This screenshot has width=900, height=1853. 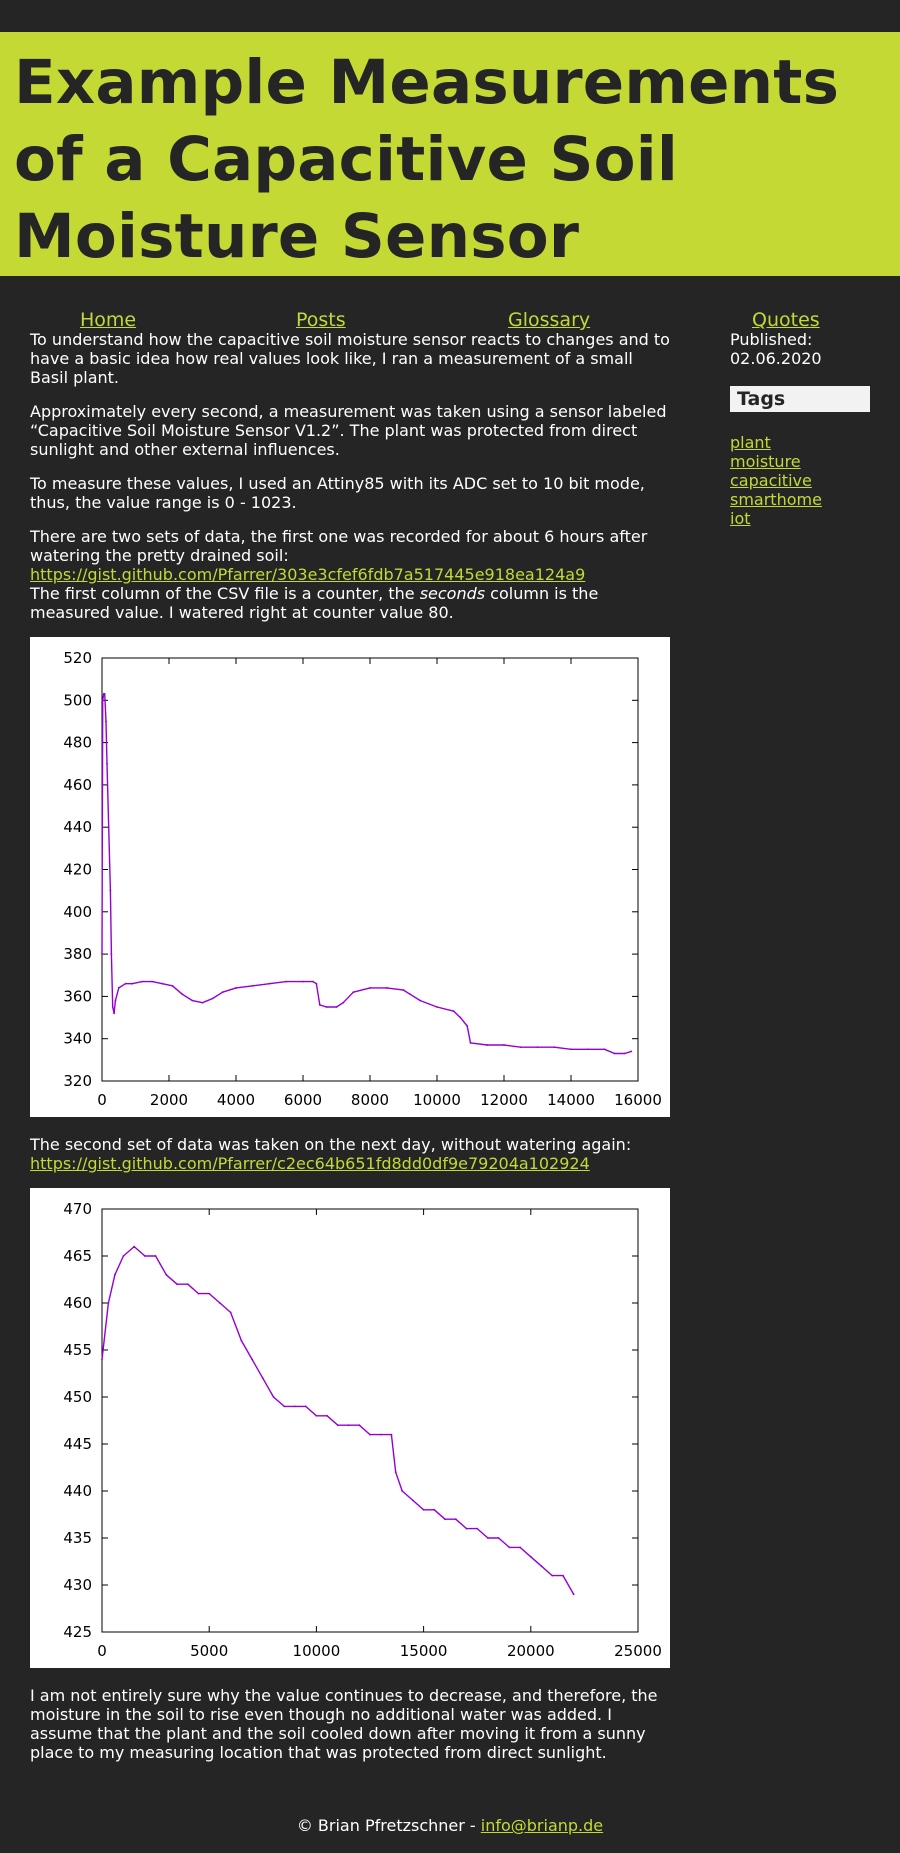 I want to click on tag-link-moisture: moisture, so click(x=765, y=461).